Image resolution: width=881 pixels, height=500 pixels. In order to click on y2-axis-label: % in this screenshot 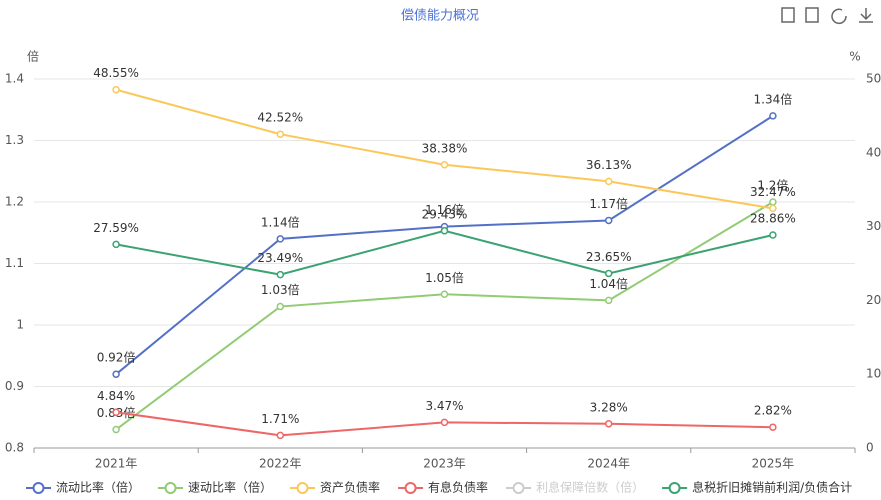, I will do `click(854, 57)`.